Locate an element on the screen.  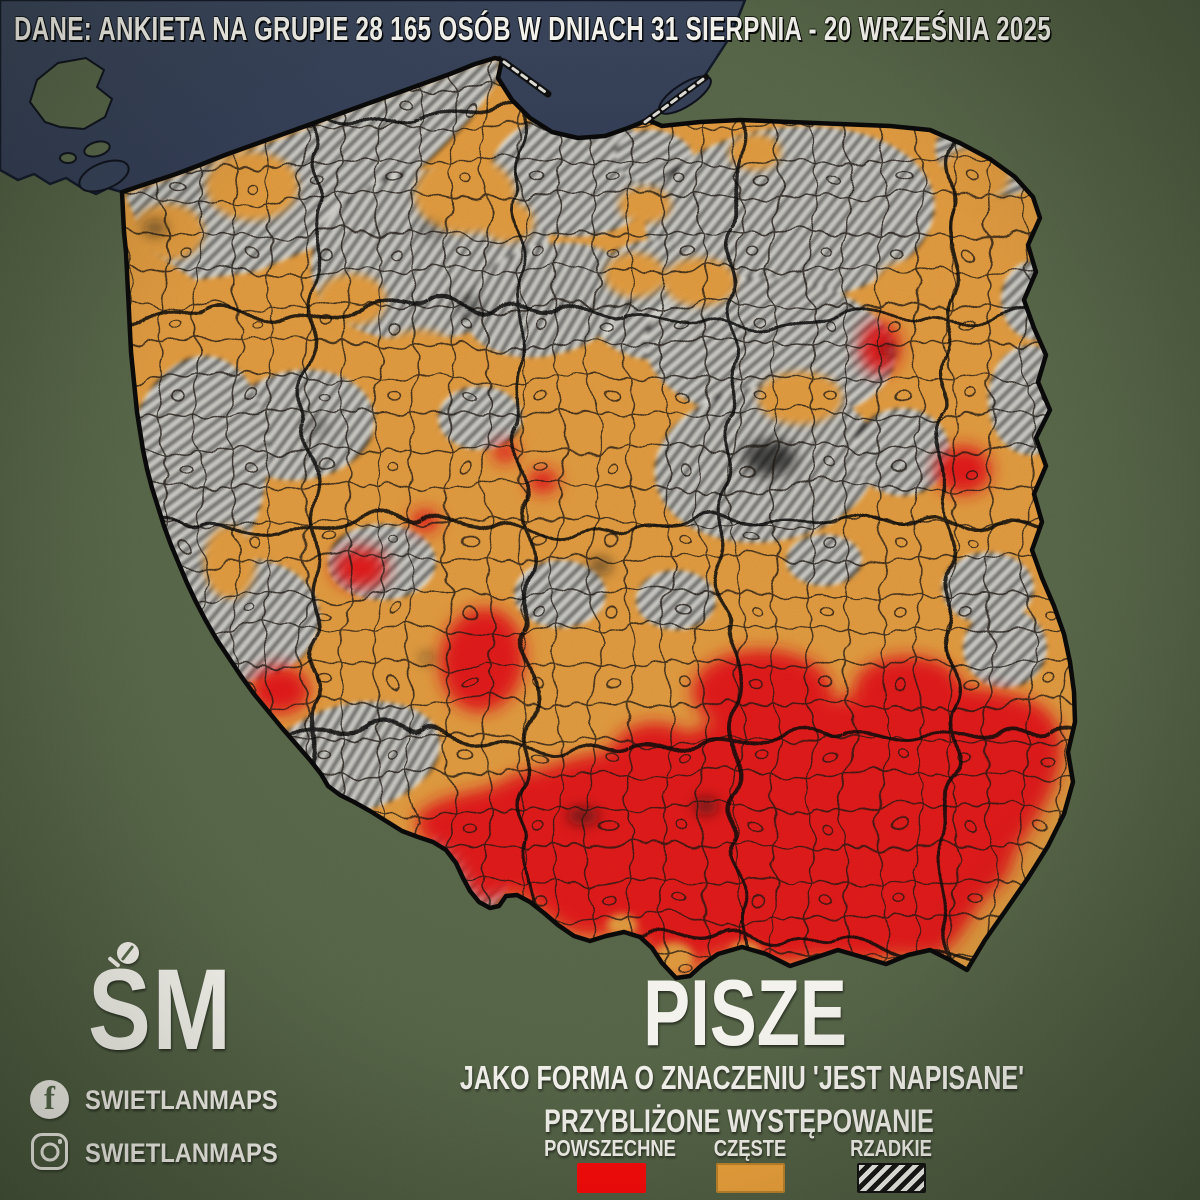
legend-swatch-czeste is located at coordinates (750, 1178).